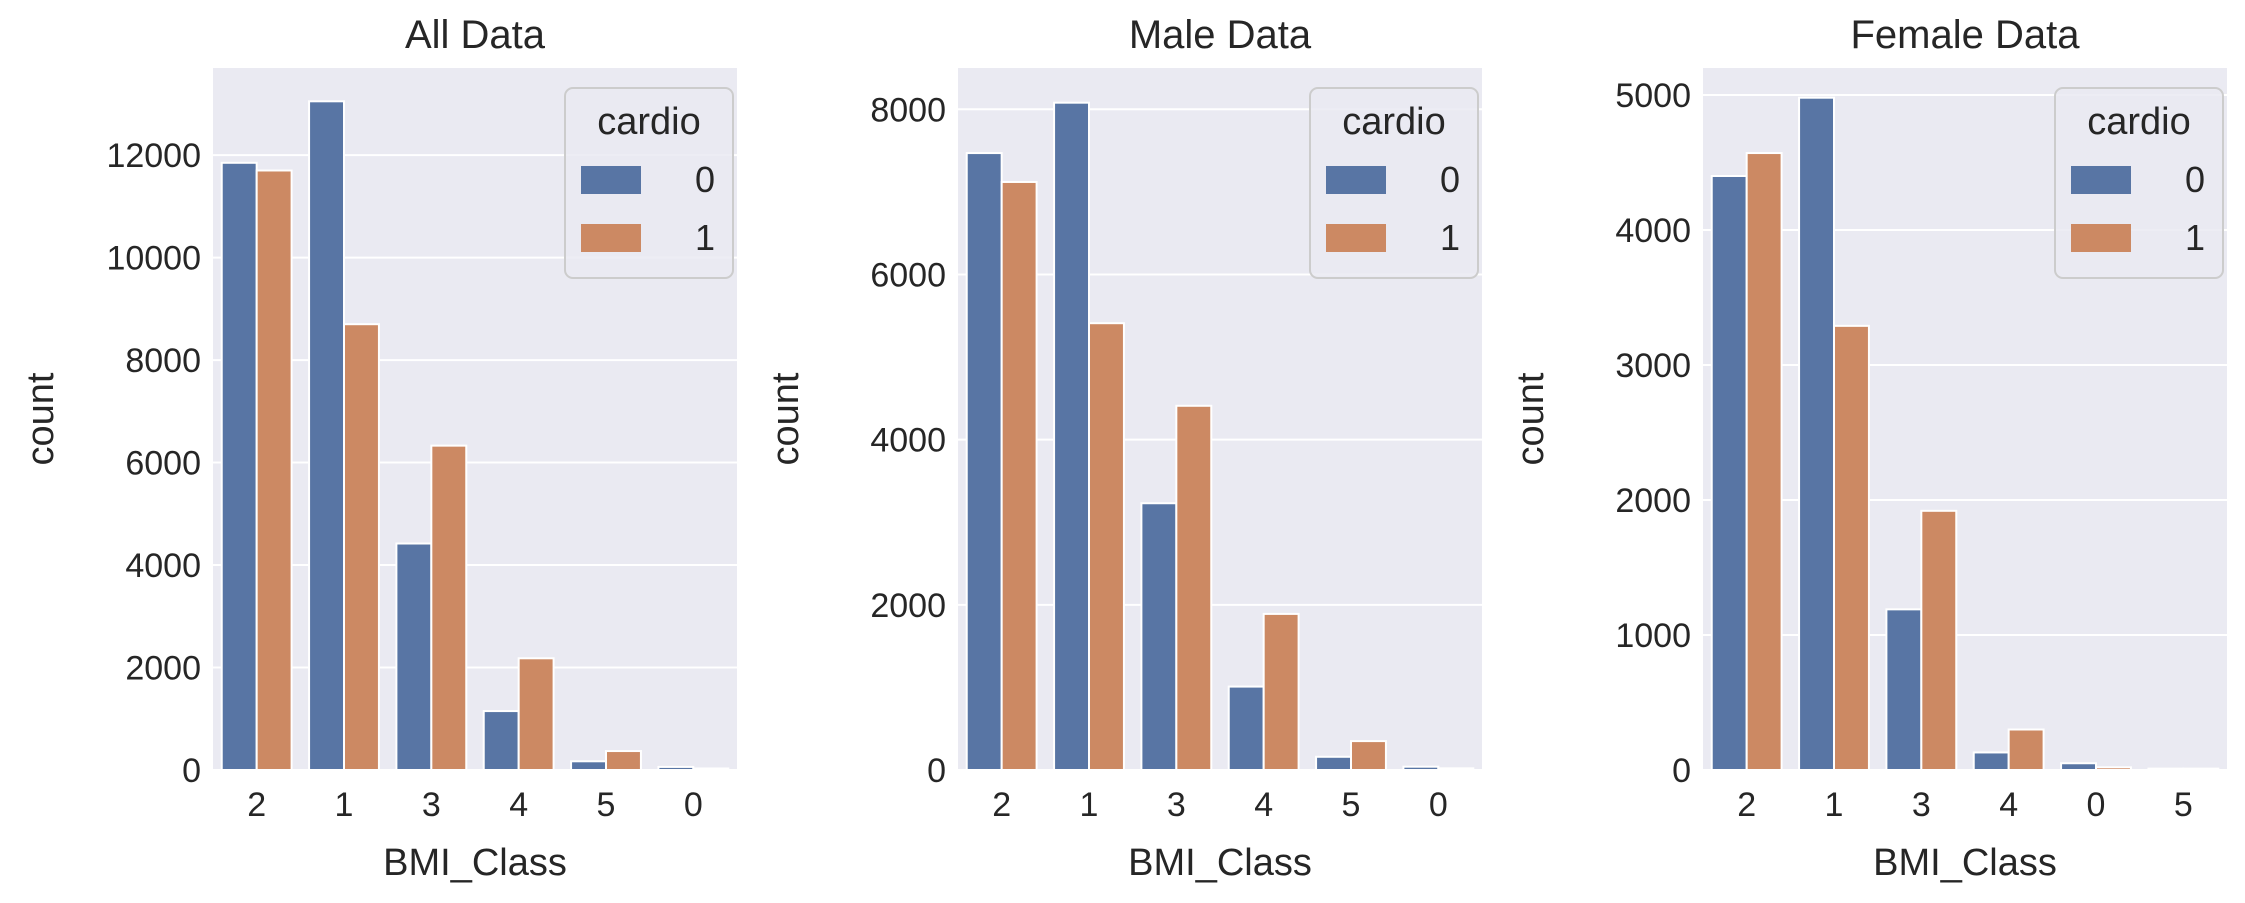 The height and width of the screenshot is (903, 2245). I want to click on chart-title: All Data, so click(475, 35).